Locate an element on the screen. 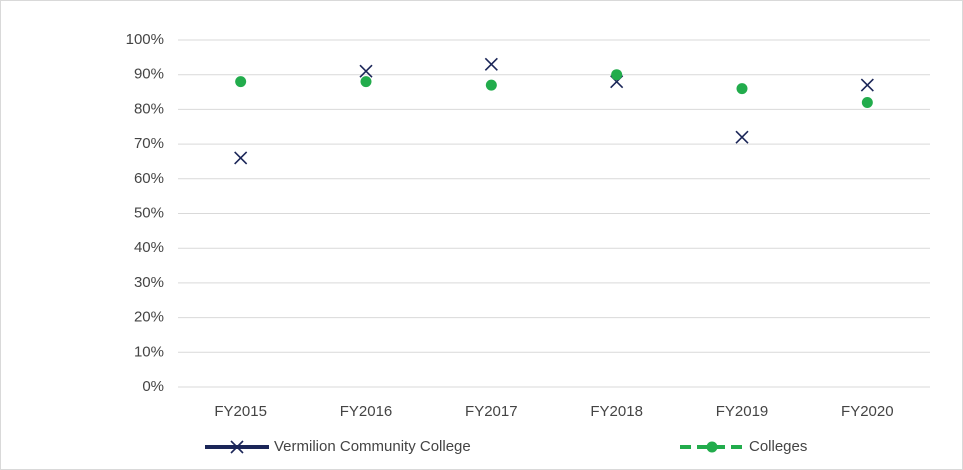 This screenshot has height=470, width=963. legend-label: Colleges is located at coordinates (778, 446).